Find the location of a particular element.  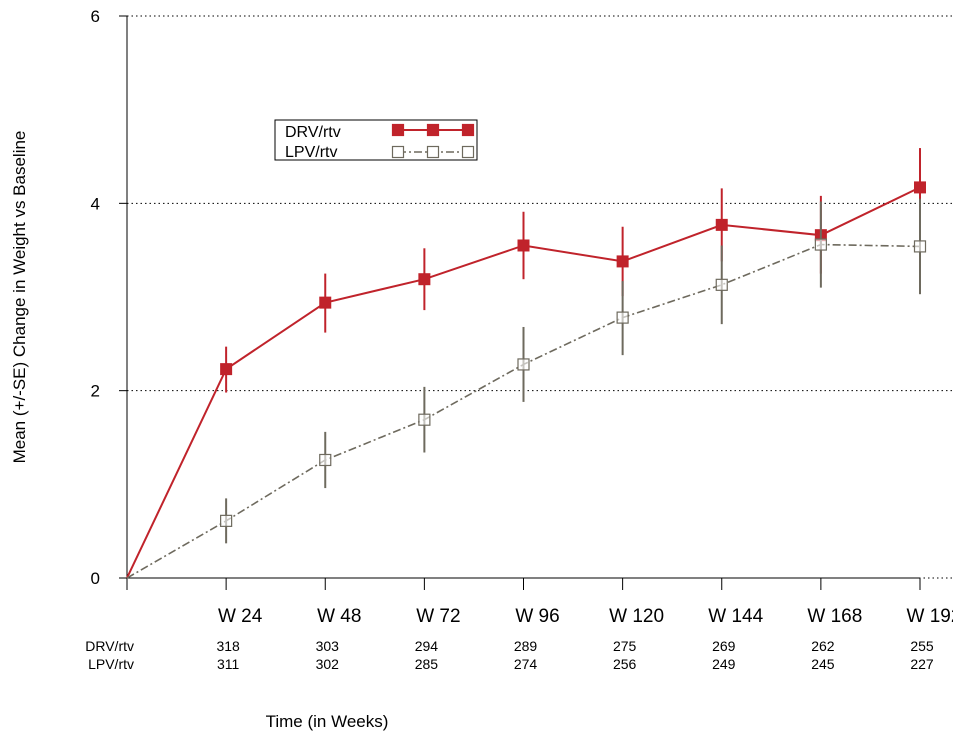

y-tick-label: 6 is located at coordinates (95, 16).